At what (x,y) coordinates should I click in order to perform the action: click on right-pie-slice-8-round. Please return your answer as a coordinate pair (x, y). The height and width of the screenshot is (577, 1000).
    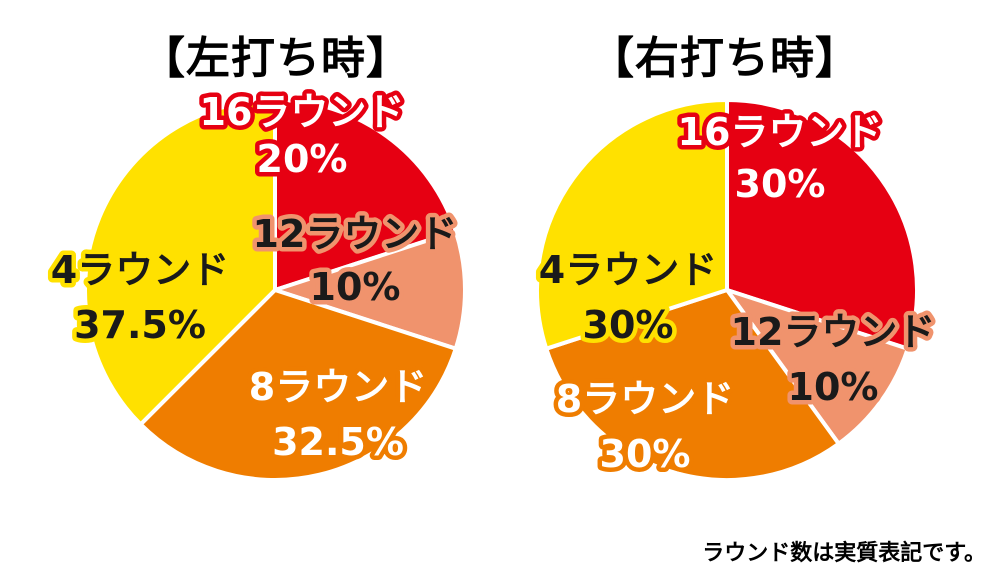
    Looking at the image, I should click on (692, 385).